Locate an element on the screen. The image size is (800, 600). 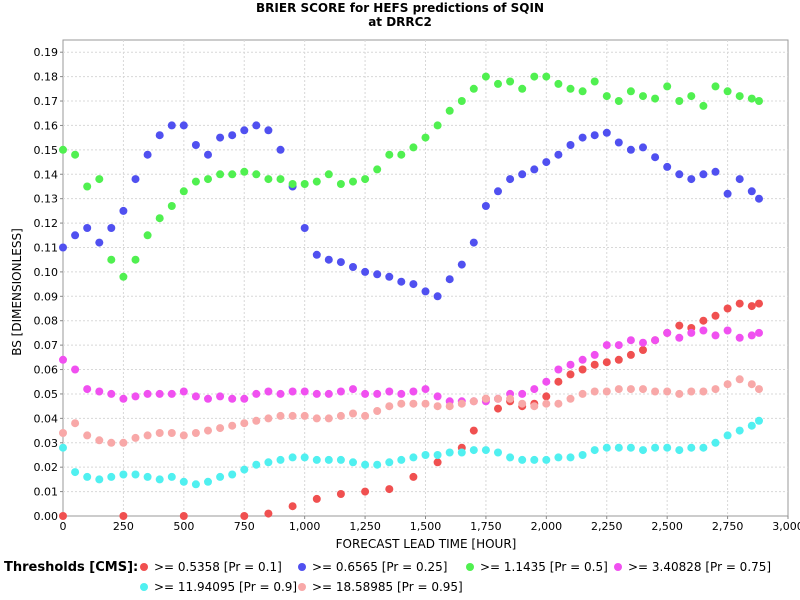
x-tick-label: 2,250 is located at coordinates (607, 526).